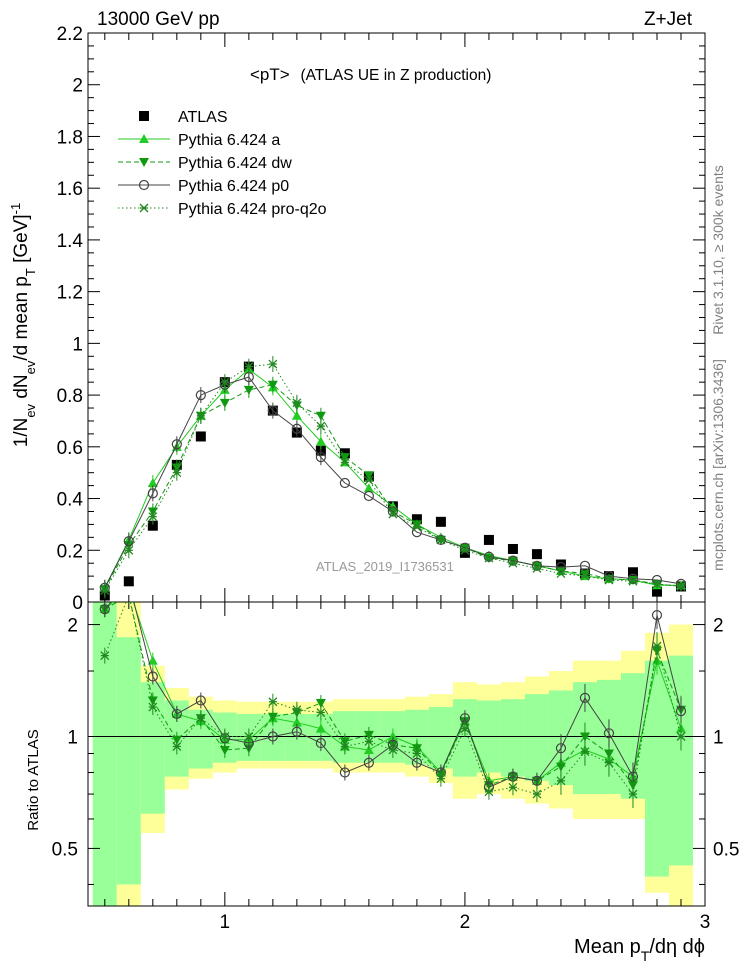 The width and height of the screenshot is (746, 972). What do you see at coordinates (668, 19) in the screenshot?
I see `process-label: Z+Jet` at bounding box center [668, 19].